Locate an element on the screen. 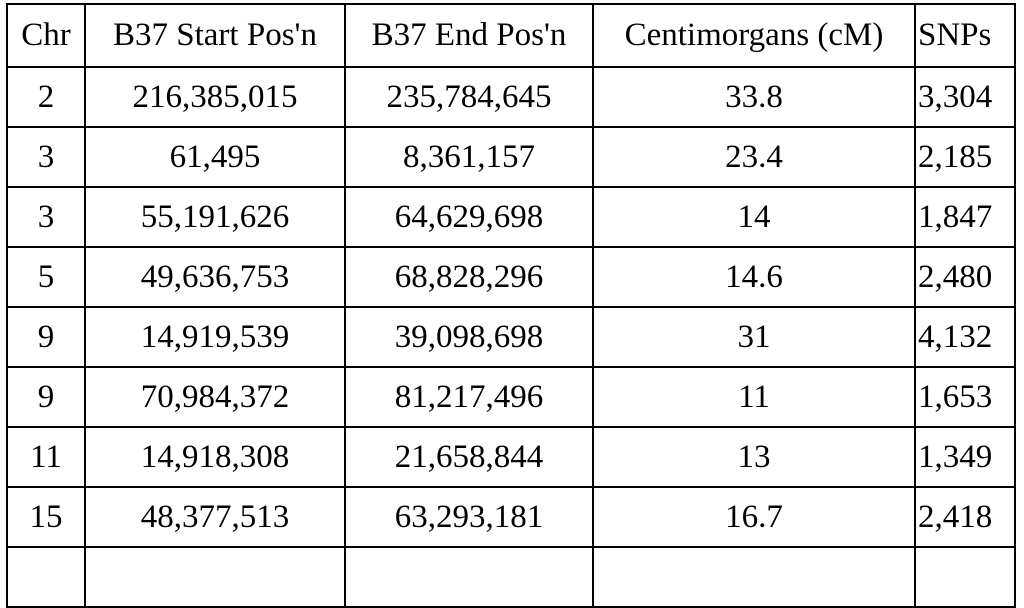 The width and height of the screenshot is (1024, 608). table-row: 9 70,984,372 81,217,496 11 1,653 is located at coordinates (511, 397).